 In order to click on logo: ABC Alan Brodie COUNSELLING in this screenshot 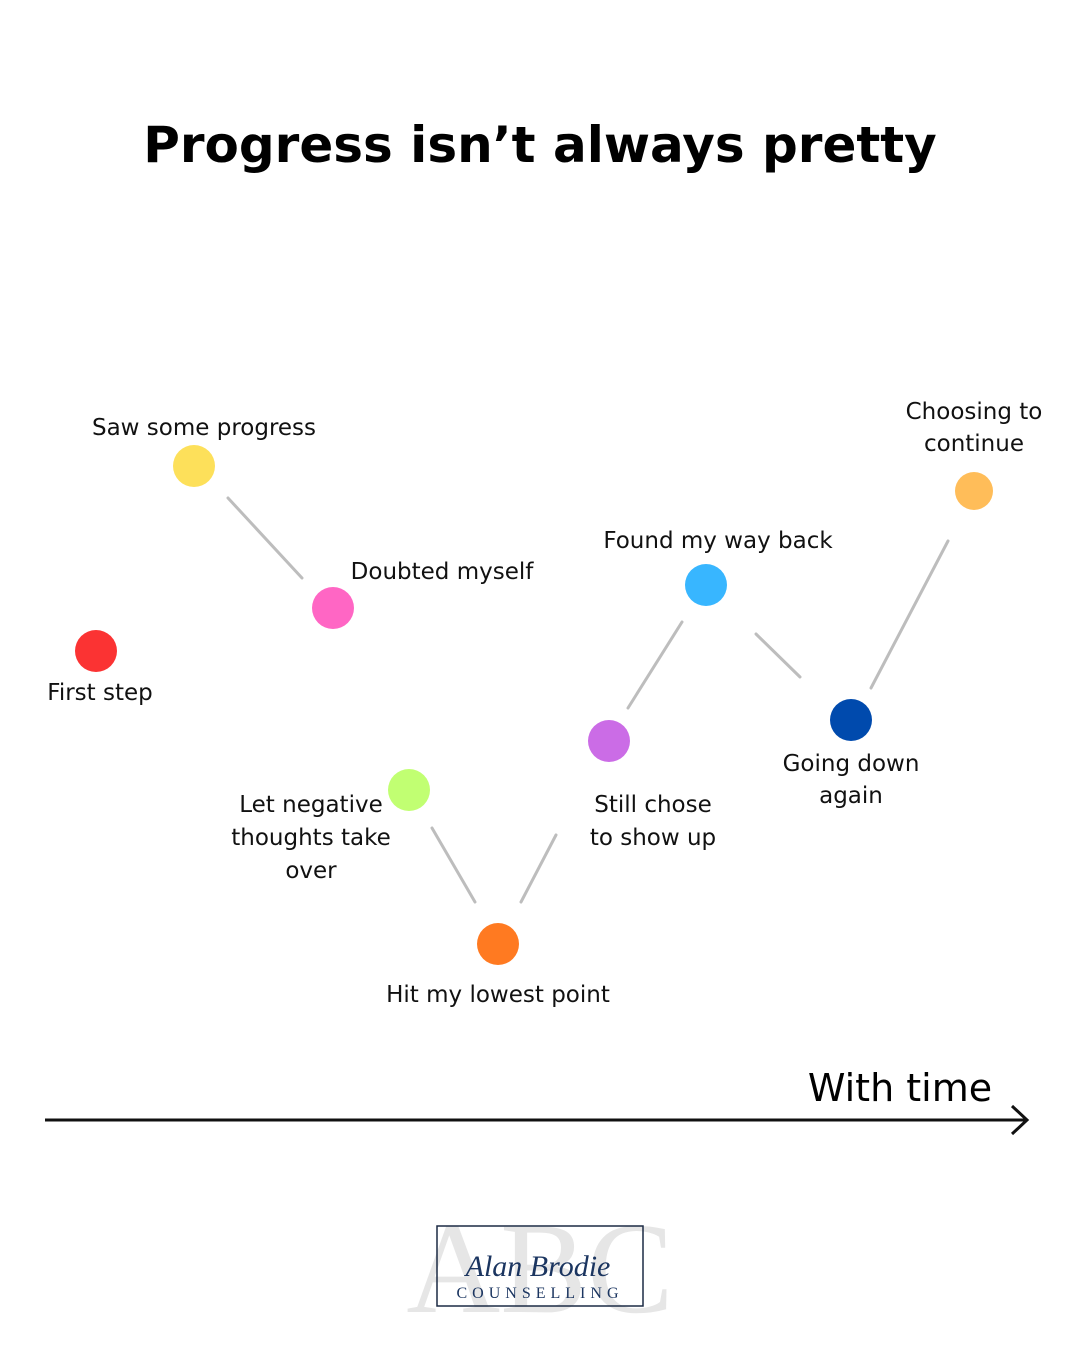, I will do `click(539, 1269)`.